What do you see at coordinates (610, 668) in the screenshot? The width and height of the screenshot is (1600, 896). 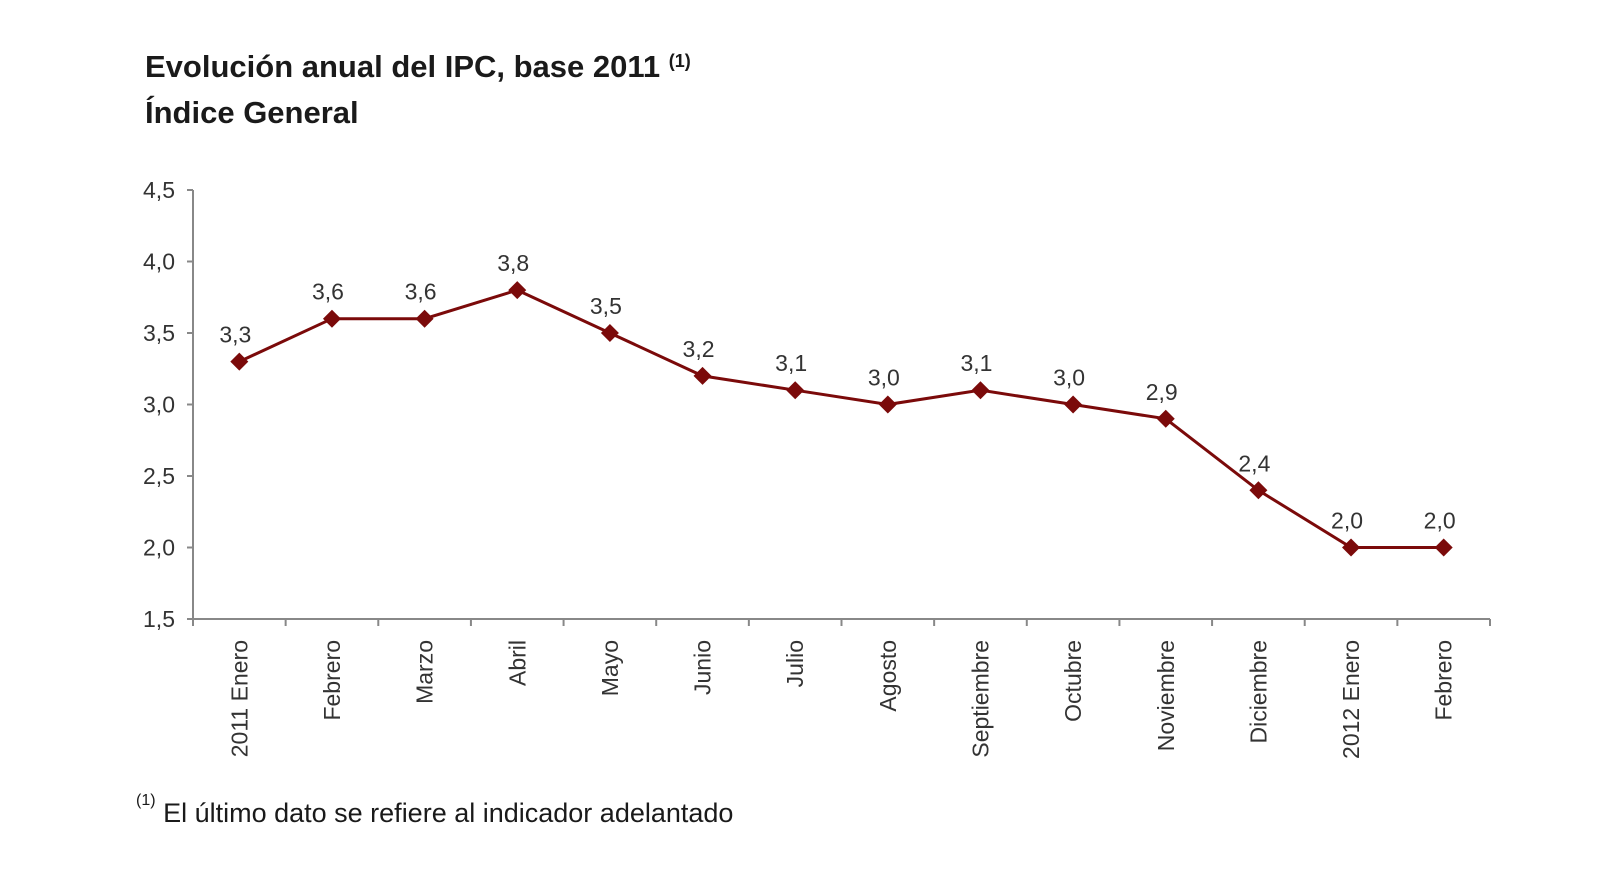 I see `x-tick-label: Mayo` at bounding box center [610, 668].